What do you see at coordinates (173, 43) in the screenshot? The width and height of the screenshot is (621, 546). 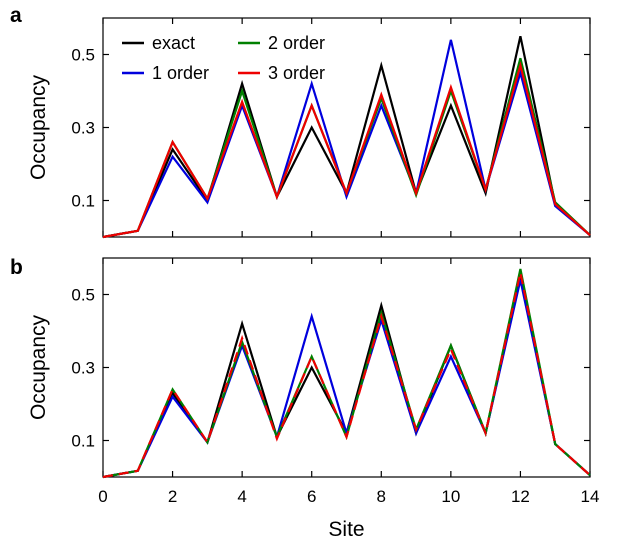 I see `legend-label: exact` at bounding box center [173, 43].